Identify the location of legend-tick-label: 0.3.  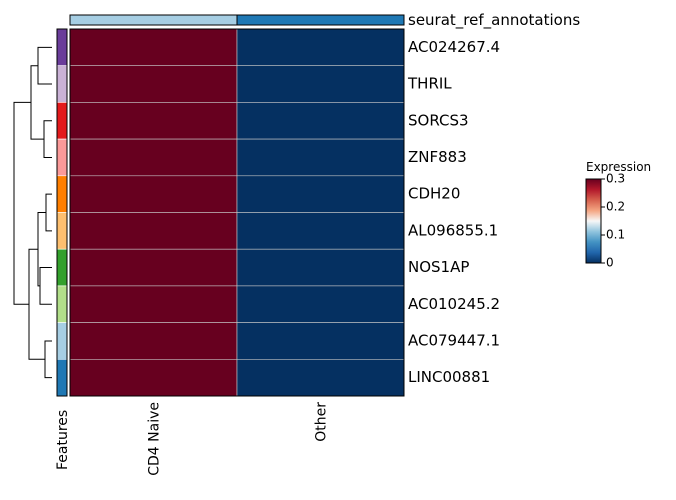
(615, 179).